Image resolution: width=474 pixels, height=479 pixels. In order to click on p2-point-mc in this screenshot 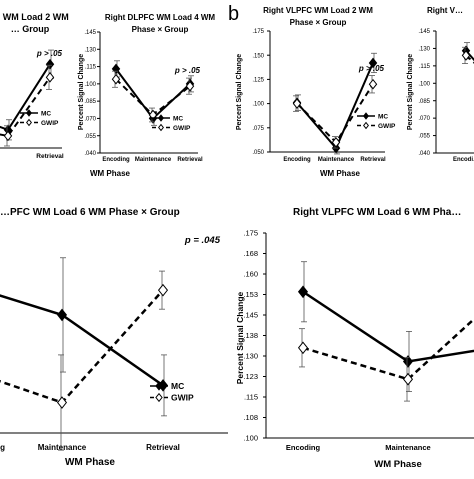, I will do `click(116, 69)`.